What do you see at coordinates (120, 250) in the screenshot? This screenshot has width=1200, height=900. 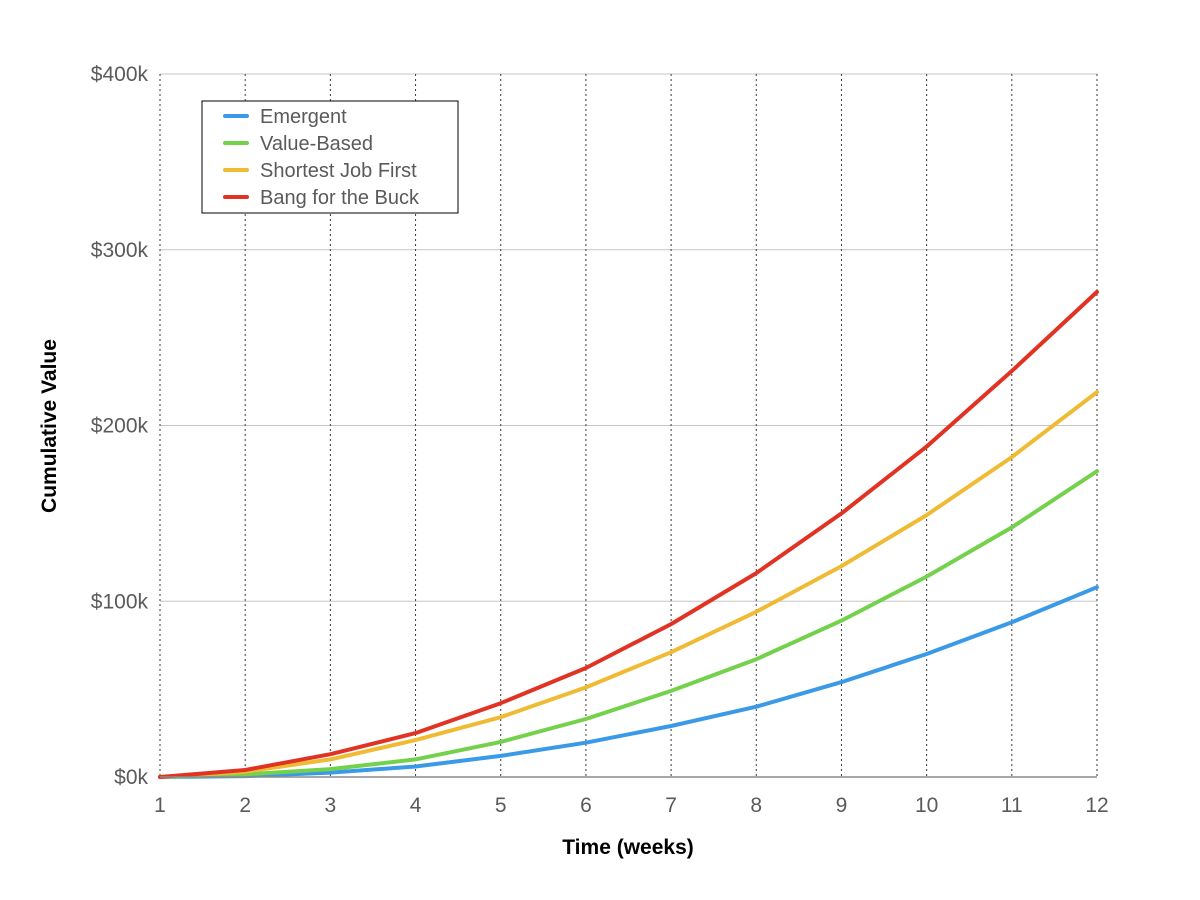 I see `y-tick-label: $300k` at bounding box center [120, 250].